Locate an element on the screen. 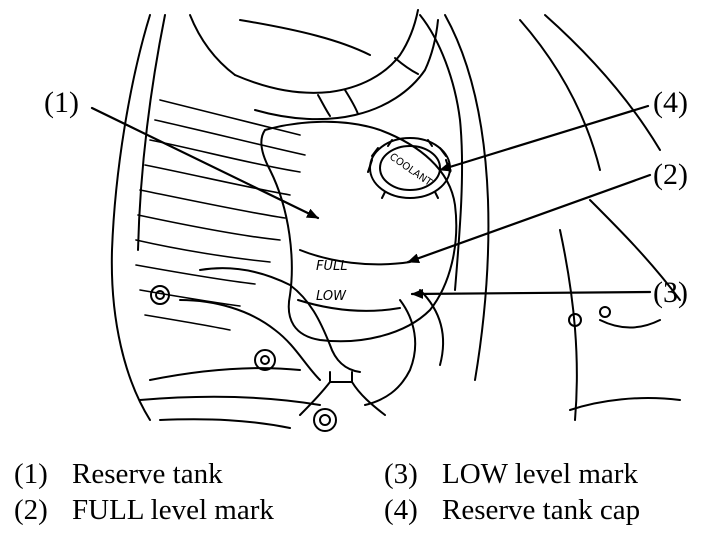  callout-1: (1) is located at coordinates (61, 102).